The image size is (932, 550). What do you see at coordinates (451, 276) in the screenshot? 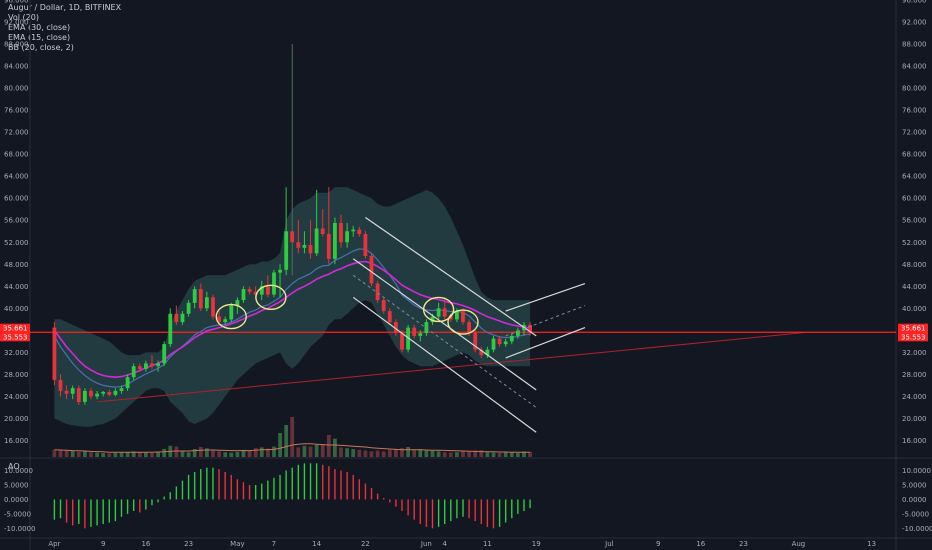
I see `channel-rail` at bounding box center [451, 276].